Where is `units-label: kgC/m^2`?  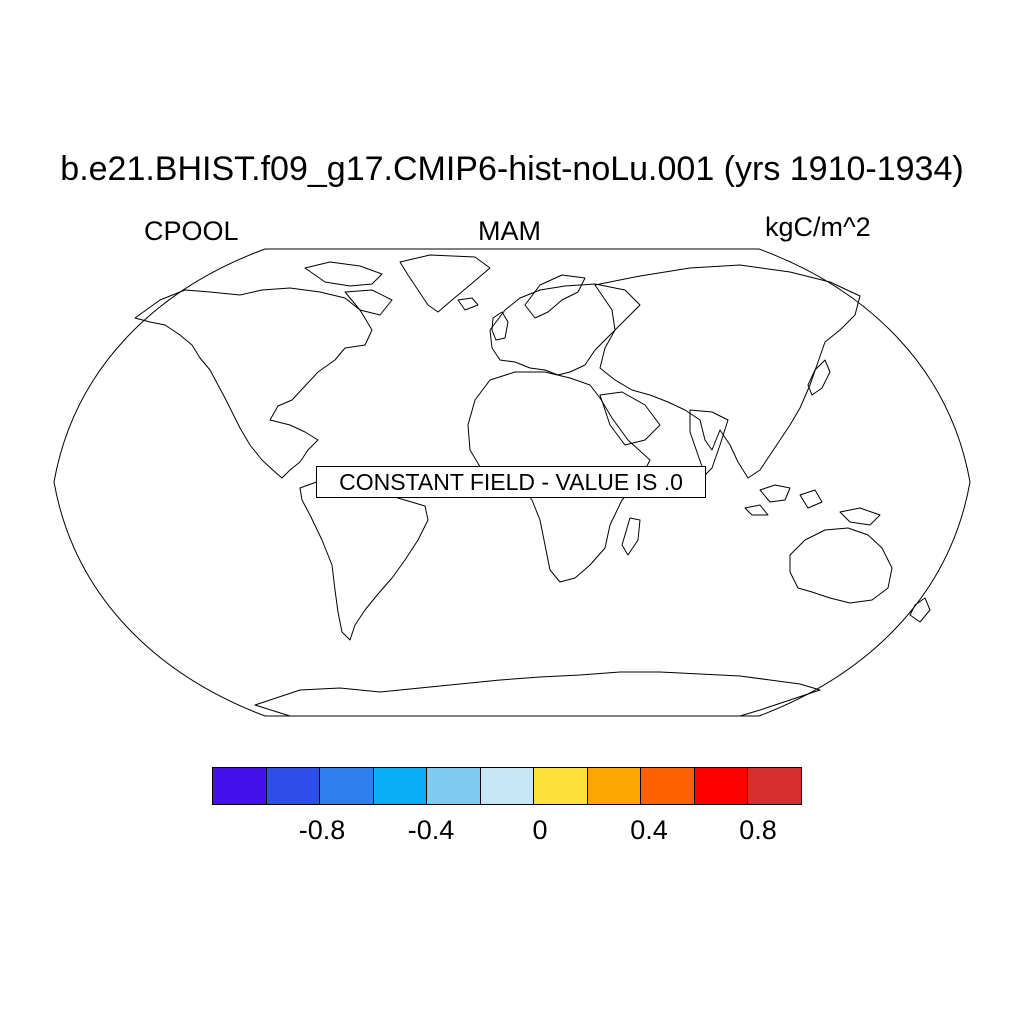
units-label: kgC/m^2 is located at coordinates (818, 227).